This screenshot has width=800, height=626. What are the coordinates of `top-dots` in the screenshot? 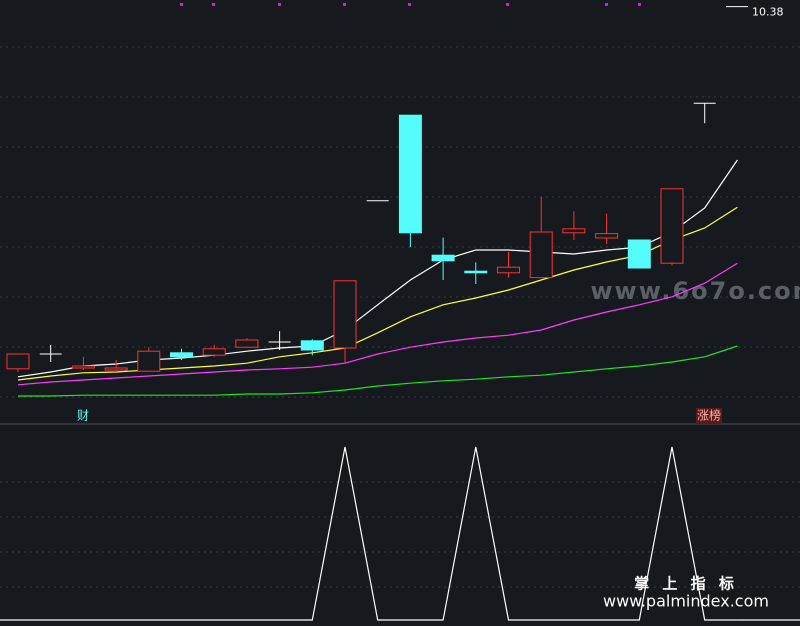 It's located at (410, 4).